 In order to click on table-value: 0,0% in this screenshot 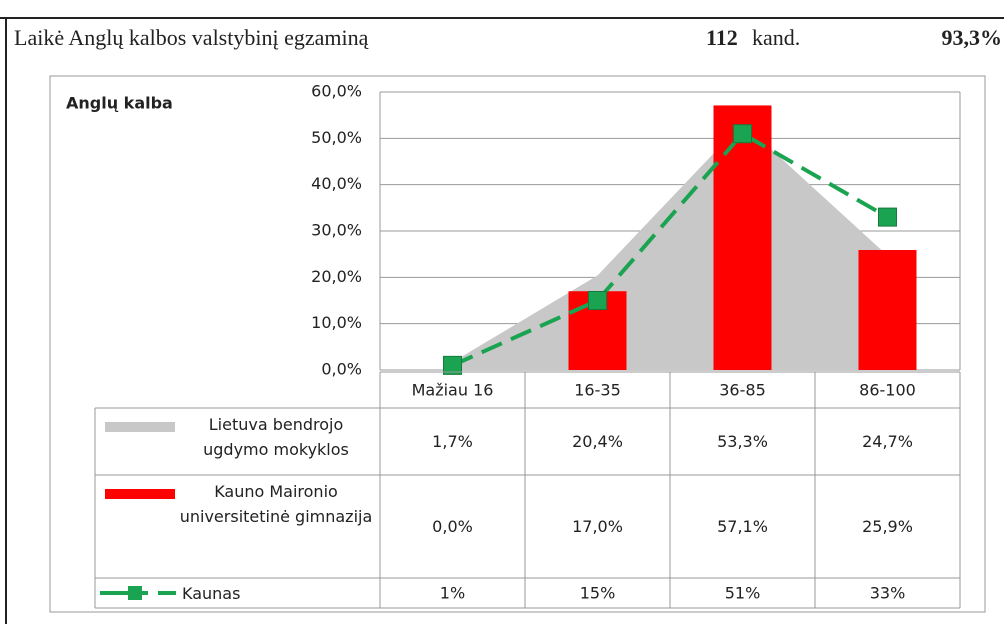, I will do `click(452, 526)`.